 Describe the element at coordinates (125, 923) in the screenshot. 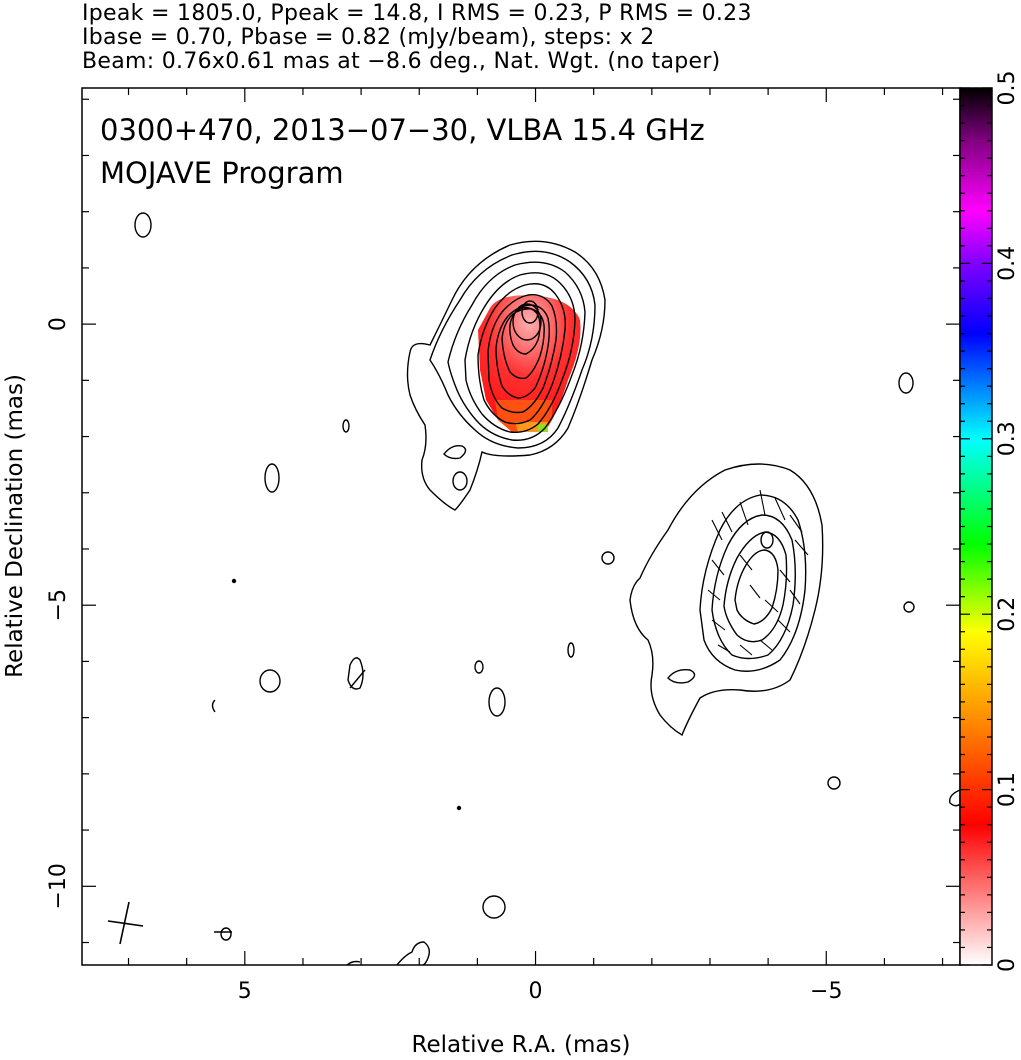

I see `beam-ellipse-marker` at that location.